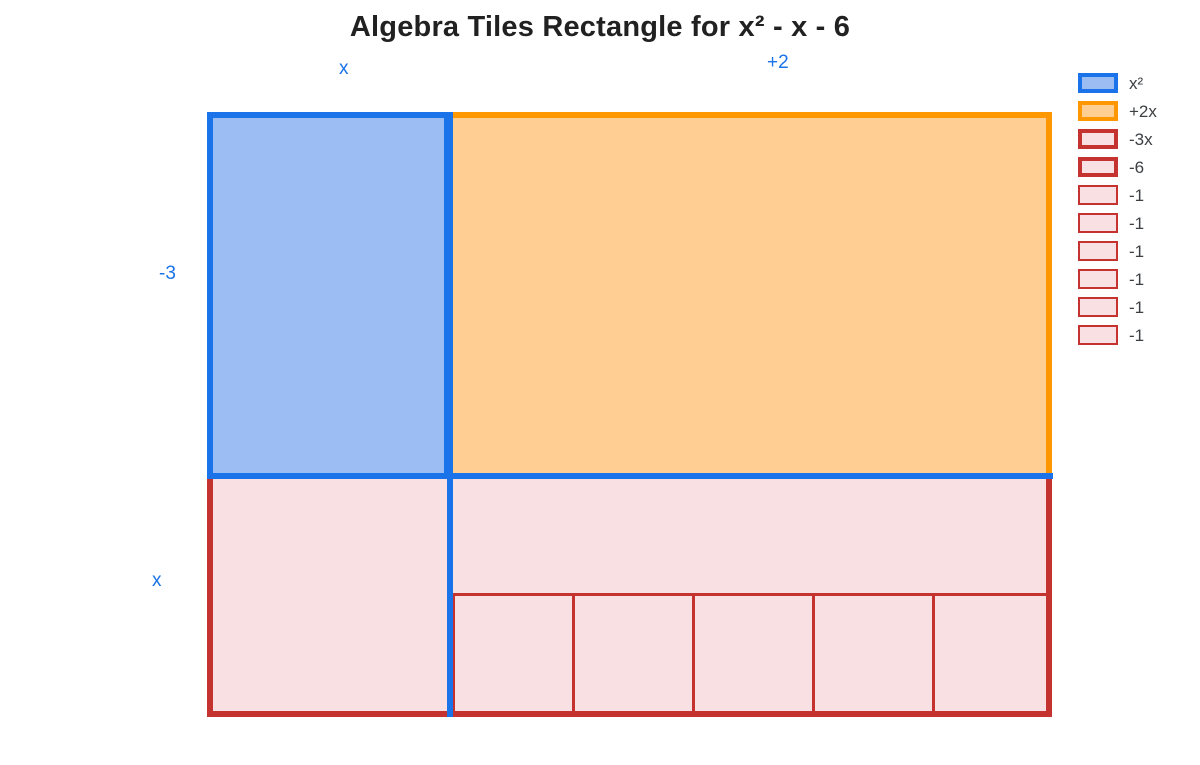 The height and width of the screenshot is (765, 1200). Describe the element at coordinates (1143, 111) in the screenshot. I see `legend-item-label: +2x` at that location.